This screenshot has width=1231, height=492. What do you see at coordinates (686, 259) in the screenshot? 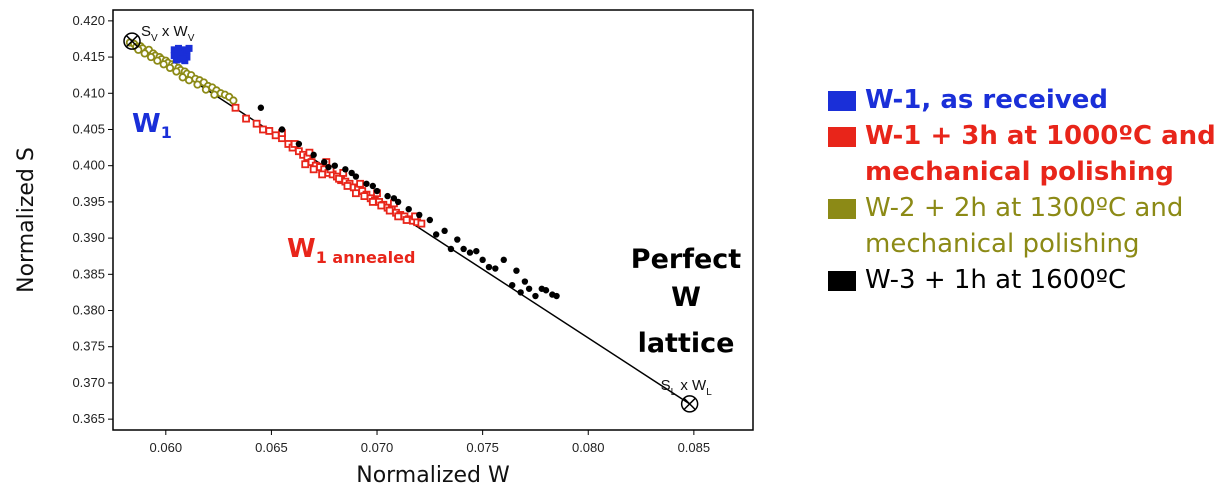
I see `annotation-perfect-lattice-line1: Perfect` at bounding box center [686, 259].